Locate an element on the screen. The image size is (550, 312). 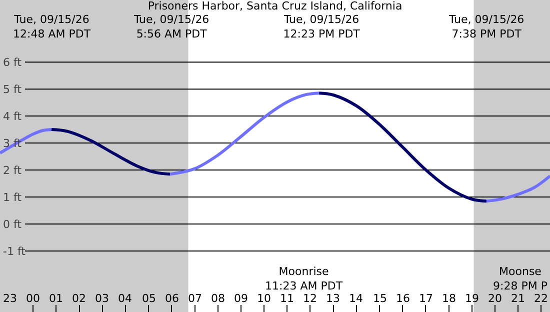
x-tick-label: 02 is located at coordinates (79, 298).